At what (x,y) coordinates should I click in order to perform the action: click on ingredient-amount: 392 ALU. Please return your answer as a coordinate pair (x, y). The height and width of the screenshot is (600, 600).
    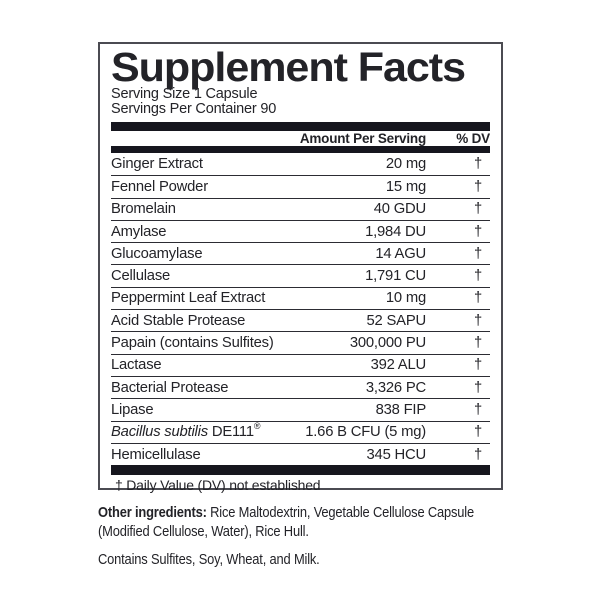
    Looking at the image, I should click on (398, 365).